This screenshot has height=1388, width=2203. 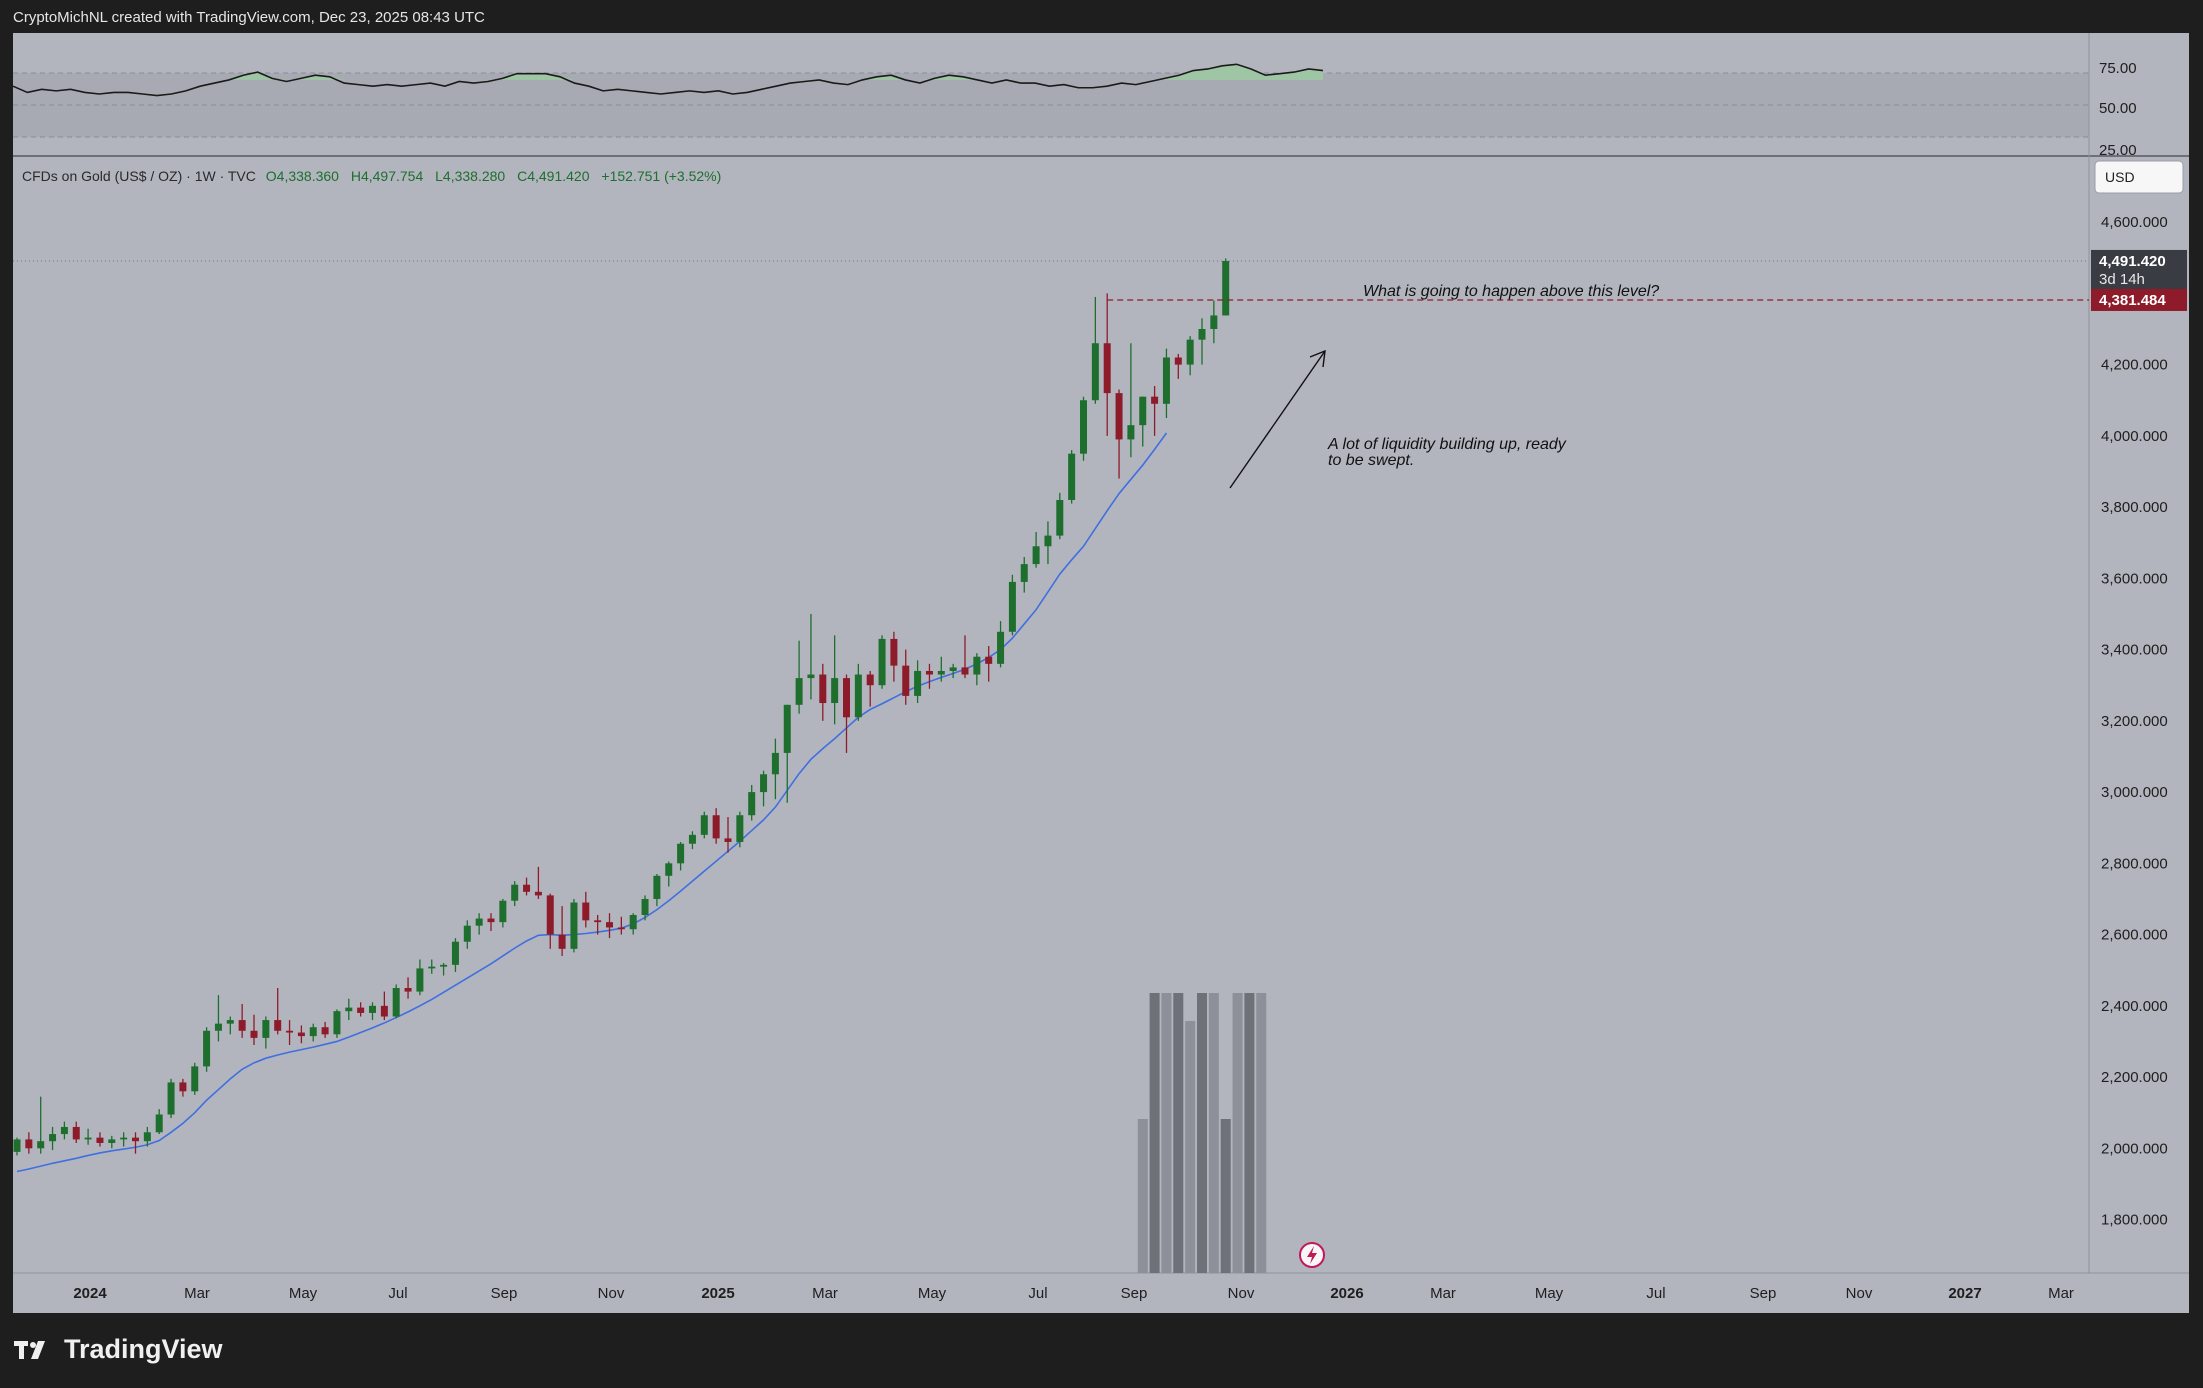 What do you see at coordinates (1074, 109) in the screenshot?
I see `rsi-pane: 75.00 50.00 25.00` at bounding box center [1074, 109].